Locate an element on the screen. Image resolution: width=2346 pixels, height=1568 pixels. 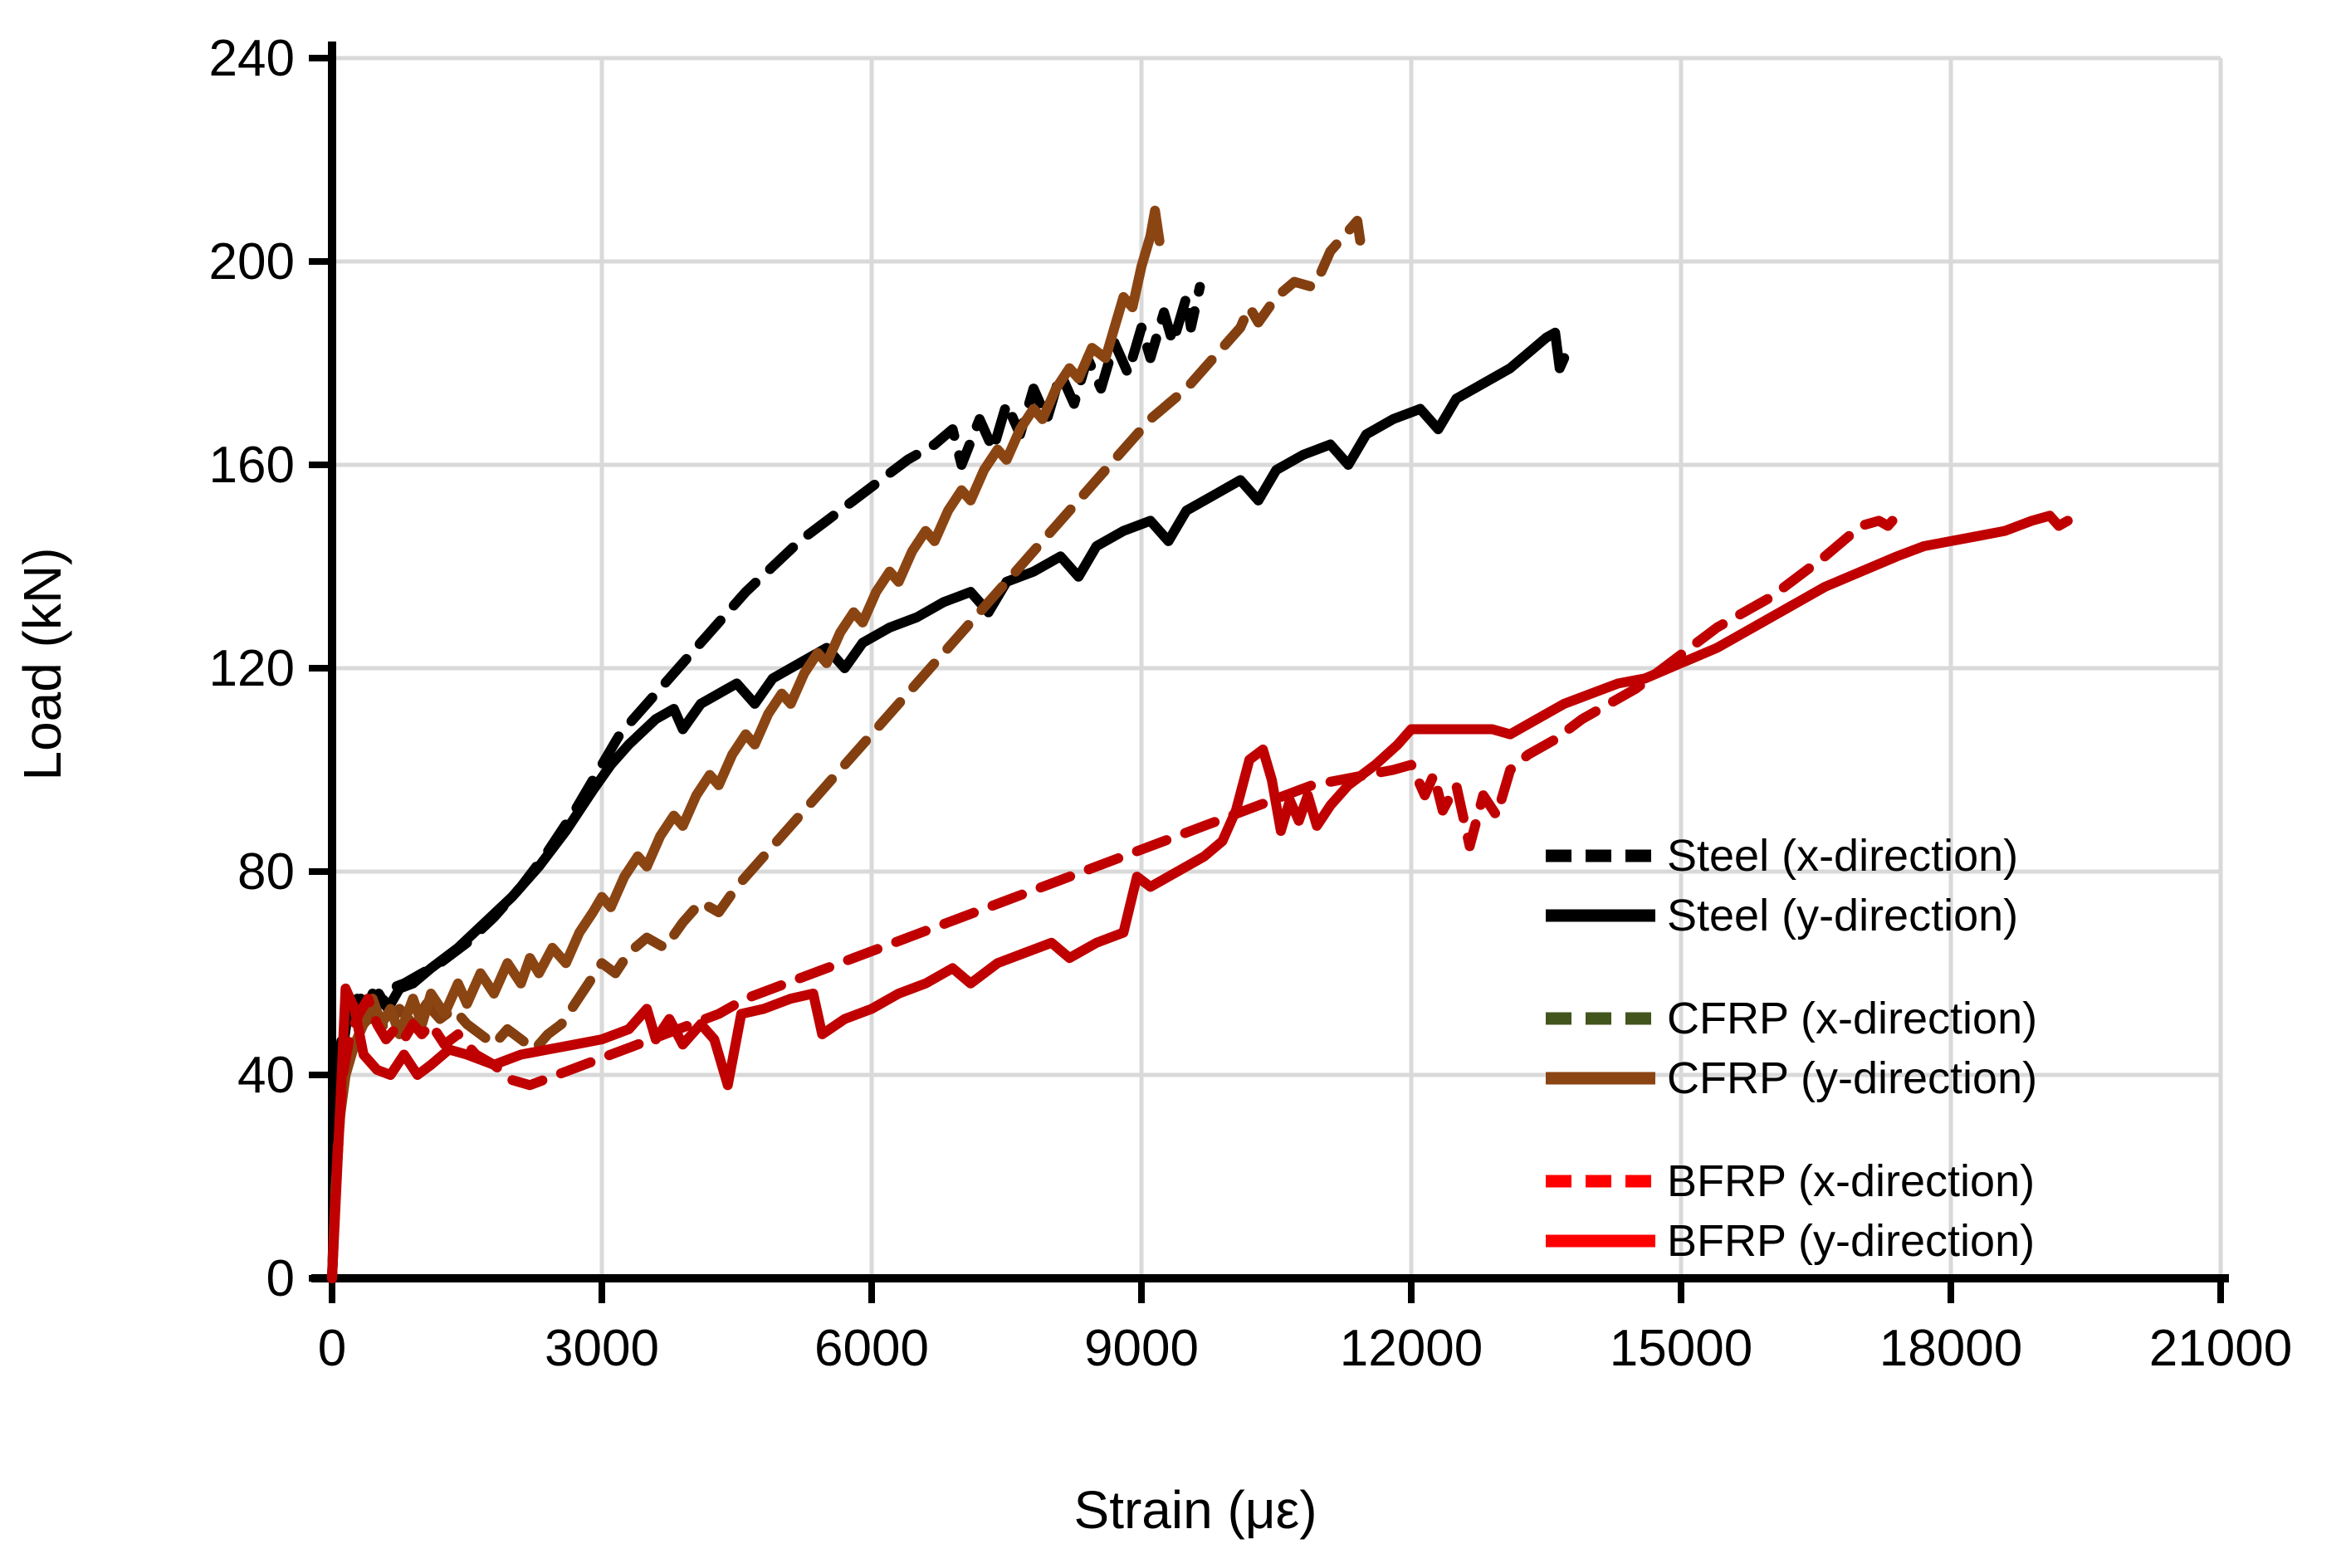
legend-label-cfrp-x-direction: CFRP (x-direction) is located at coordinates (1852, 1019).